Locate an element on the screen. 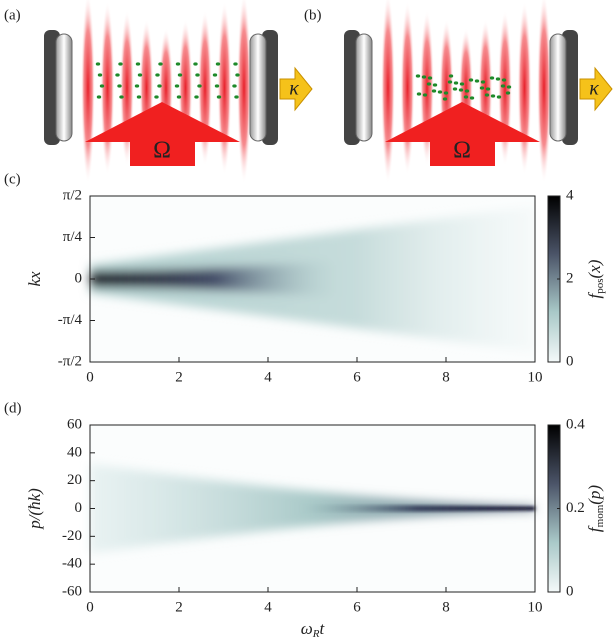 The height and width of the screenshot is (643, 616). text-part: (p) is located at coordinates (594, 495).